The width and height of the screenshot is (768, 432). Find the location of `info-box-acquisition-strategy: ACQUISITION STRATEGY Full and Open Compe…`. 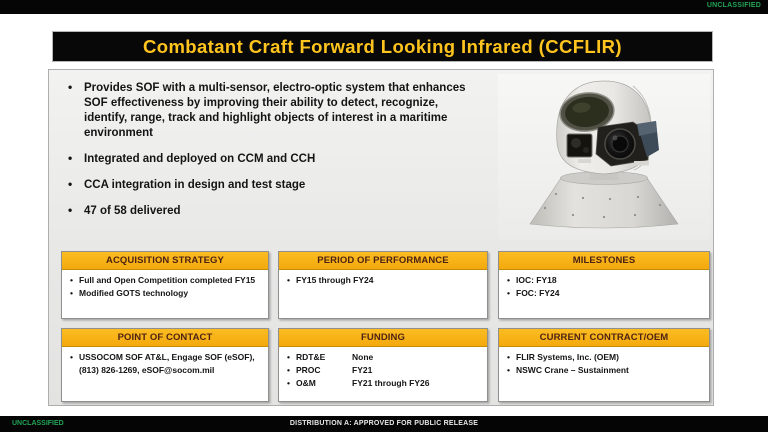

info-box-acquisition-strategy: ACQUISITION STRATEGY Full and Open Compe… is located at coordinates (165, 285).